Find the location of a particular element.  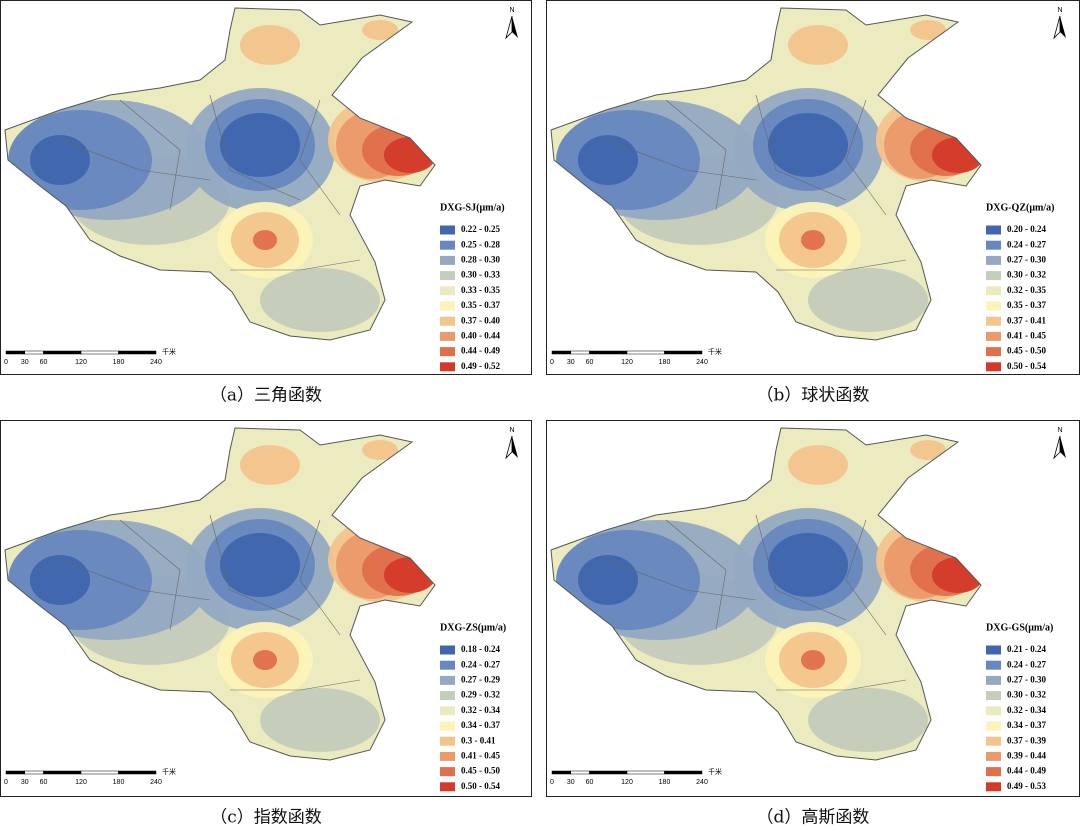

scale-label: 240 is located at coordinates (156, 362).